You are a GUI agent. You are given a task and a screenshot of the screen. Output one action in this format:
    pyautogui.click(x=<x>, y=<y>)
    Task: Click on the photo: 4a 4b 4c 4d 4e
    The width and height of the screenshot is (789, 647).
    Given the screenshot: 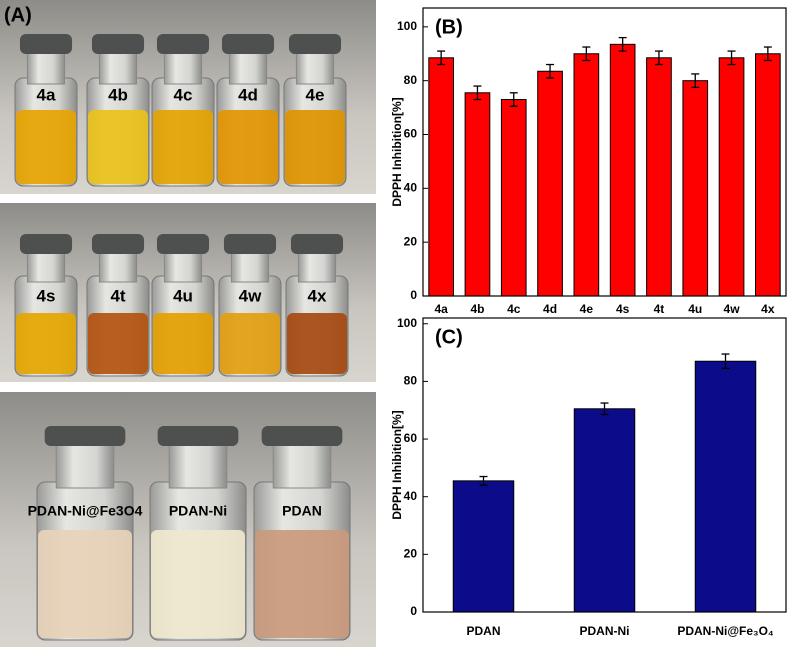 What is the action you would take?
    pyautogui.click(x=188, y=97)
    